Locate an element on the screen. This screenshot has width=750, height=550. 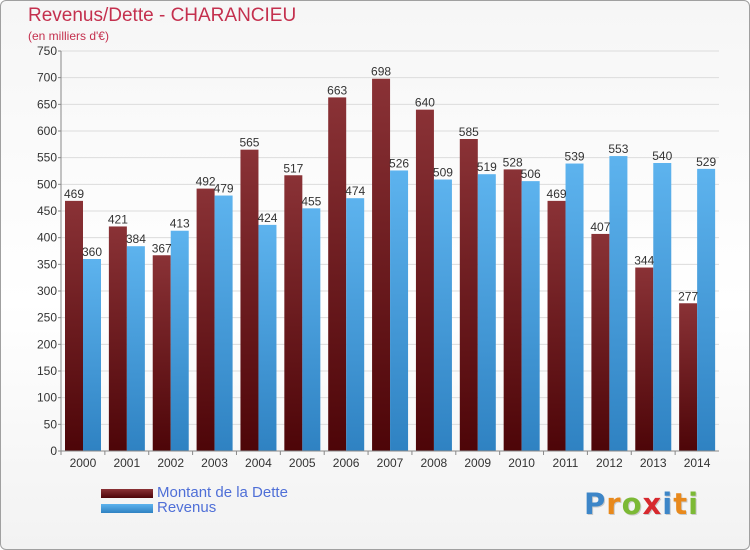
value-label-debt: 367 is located at coordinates (162, 248).